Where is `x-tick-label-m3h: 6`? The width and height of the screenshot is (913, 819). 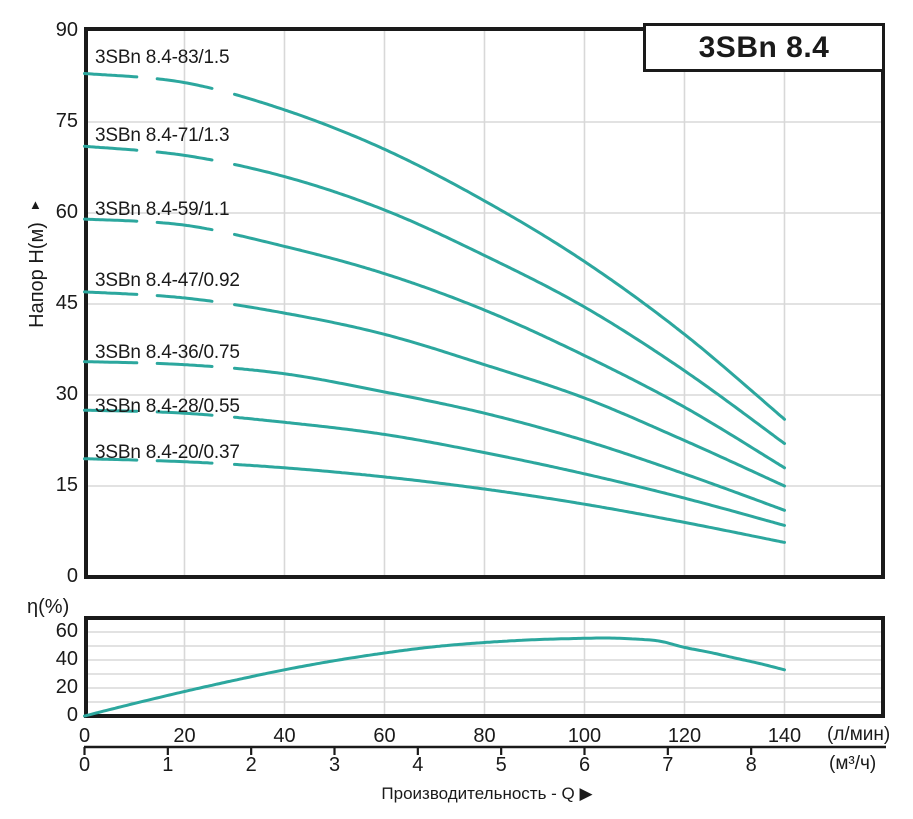 x-tick-label-m3h: 6 is located at coordinates (584, 765).